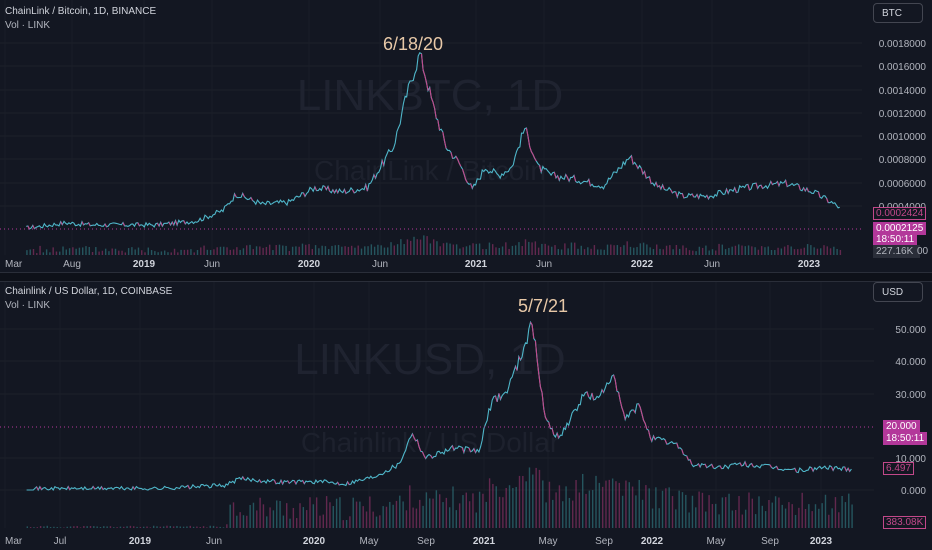  Describe the element at coordinates (309, 264) in the screenshot. I see `x-tick-label: 2020` at that location.